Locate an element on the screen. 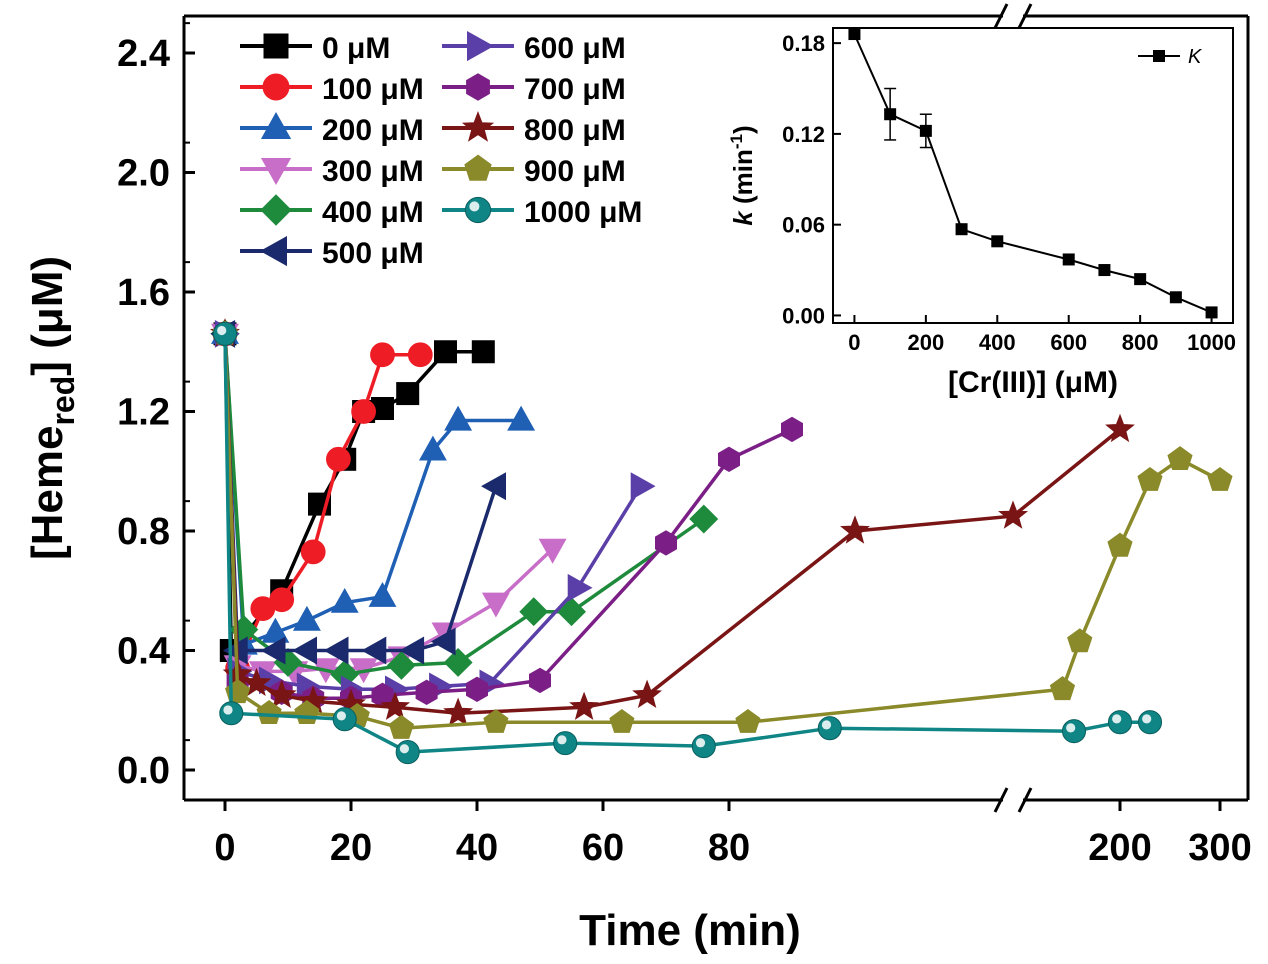 The image size is (1268, 964). legend-entry-800-um: 800 μM is located at coordinates (534, 128).